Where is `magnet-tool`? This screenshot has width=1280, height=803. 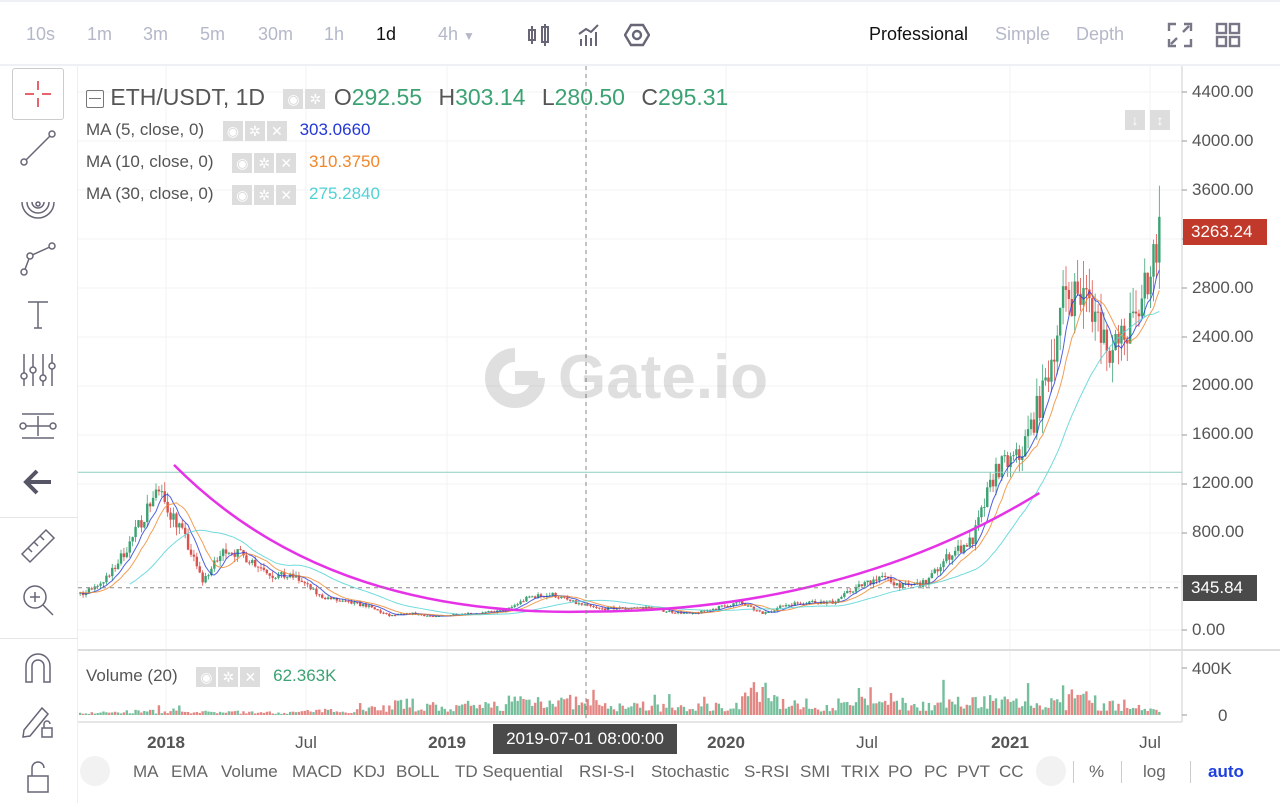 magnet-tool is located at coordinates (38, 668).